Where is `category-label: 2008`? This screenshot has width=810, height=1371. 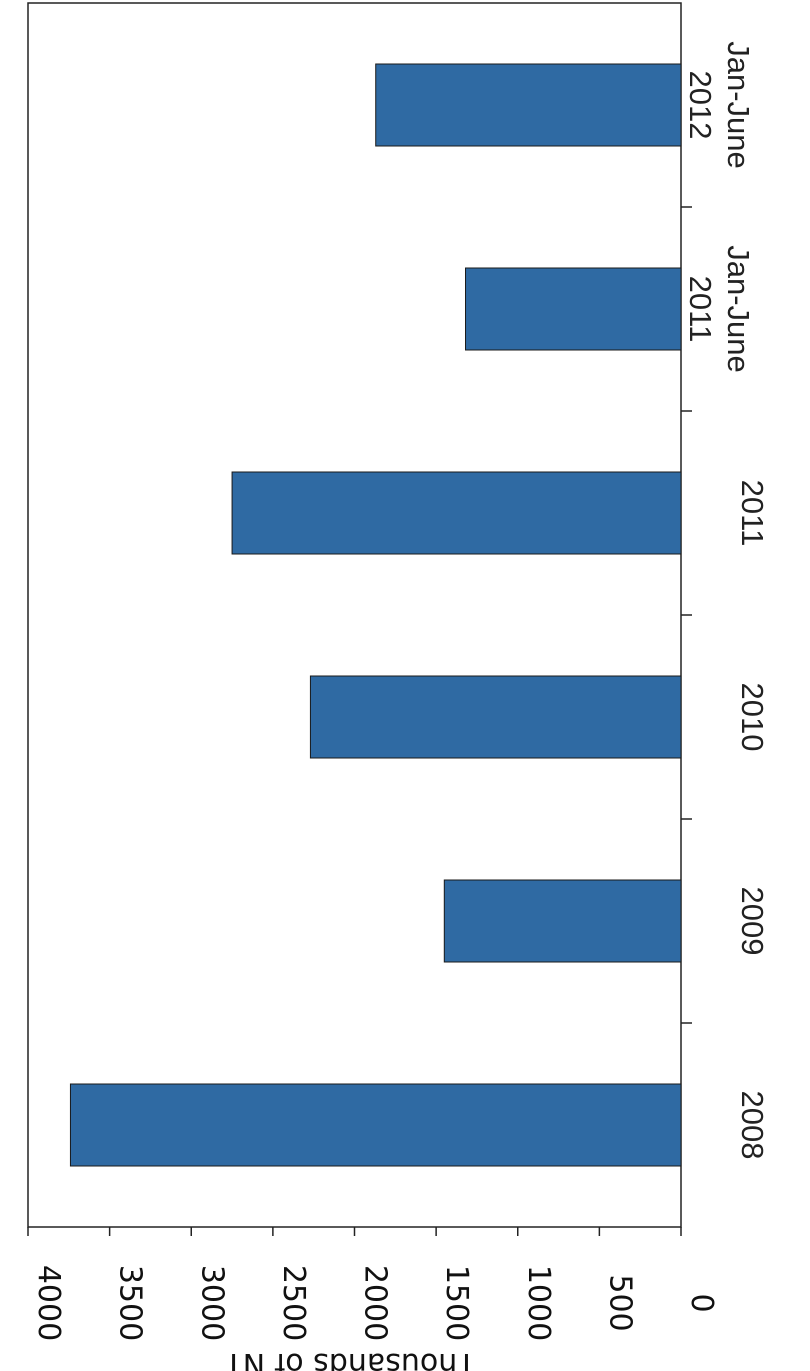 category-label: 2008 is located at coordinates (752, 1125).